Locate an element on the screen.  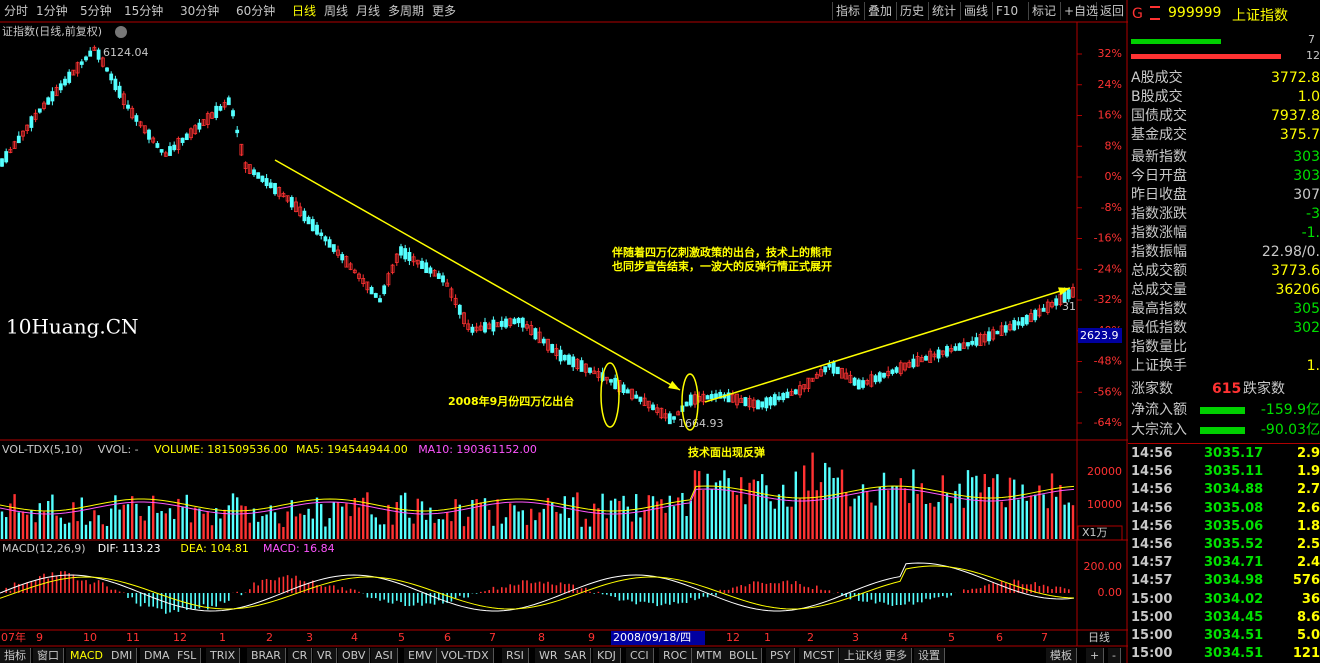
period-tab: 多周期 is located at coordinates (406, 11).